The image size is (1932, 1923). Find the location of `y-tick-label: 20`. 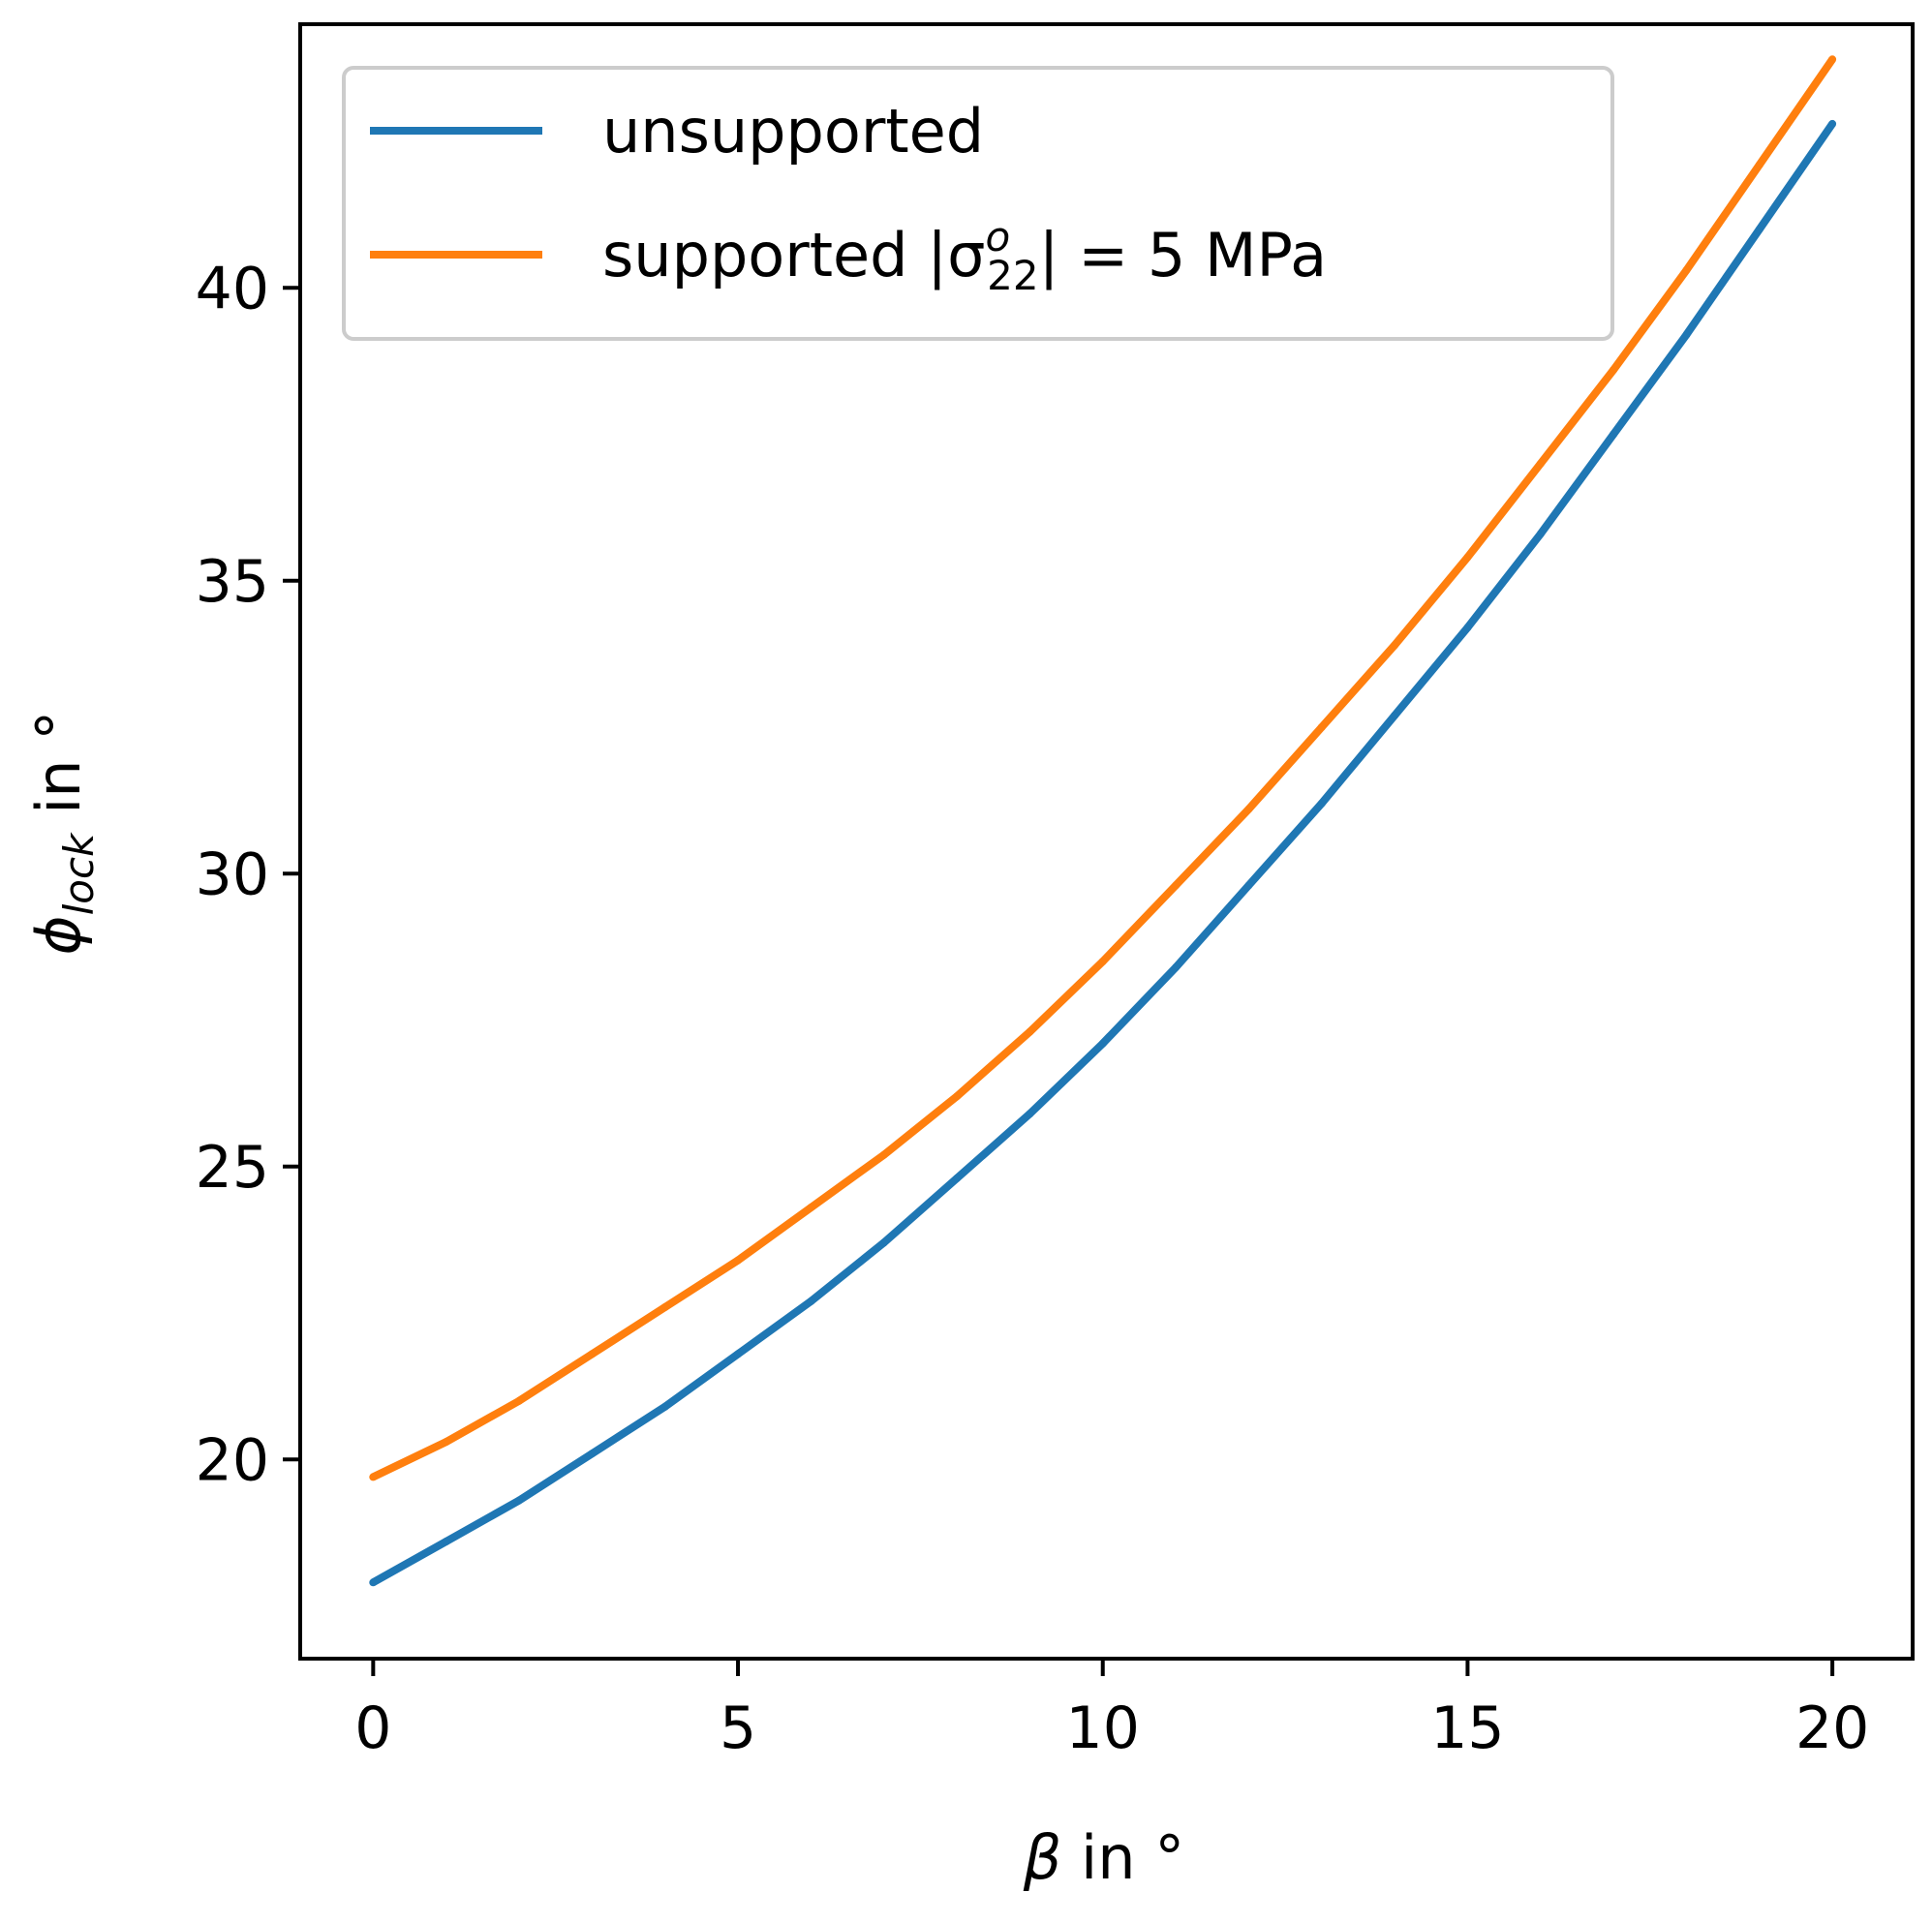

y-tick-label: 20 is located at coordinates (232, 1460).